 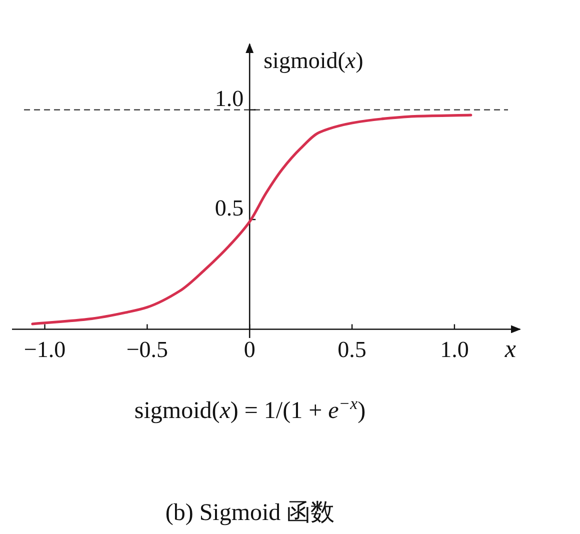 What do you see at coordinates (314, 60) in the screenshot?
I see `y-axis-title: sigmoid(x)` at bounding box center [314, 60].